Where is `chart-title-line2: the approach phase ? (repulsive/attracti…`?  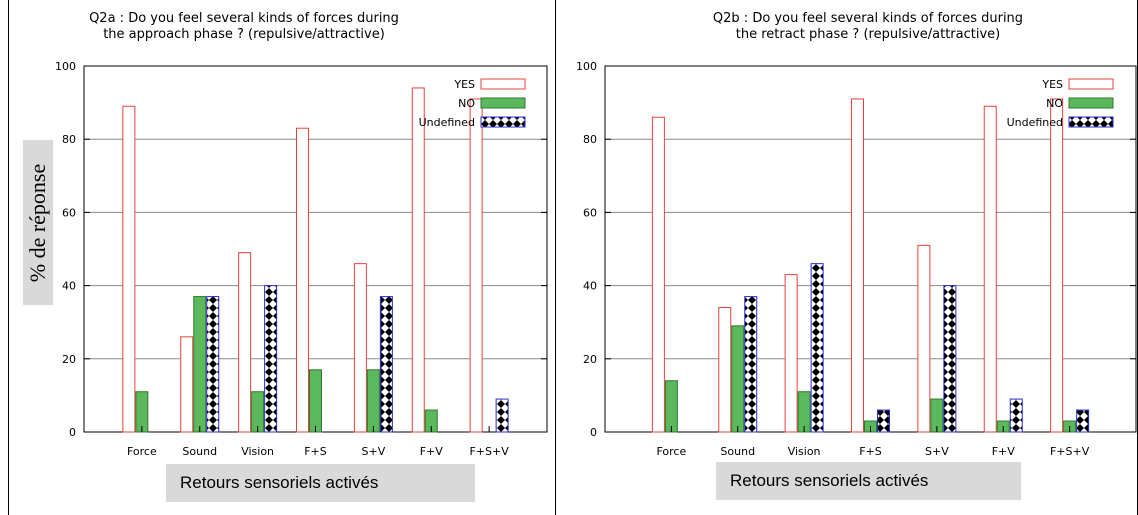 chart-title-line2: the approach phase ? (repulsive/attracti… is located at coordinates (244, 34).